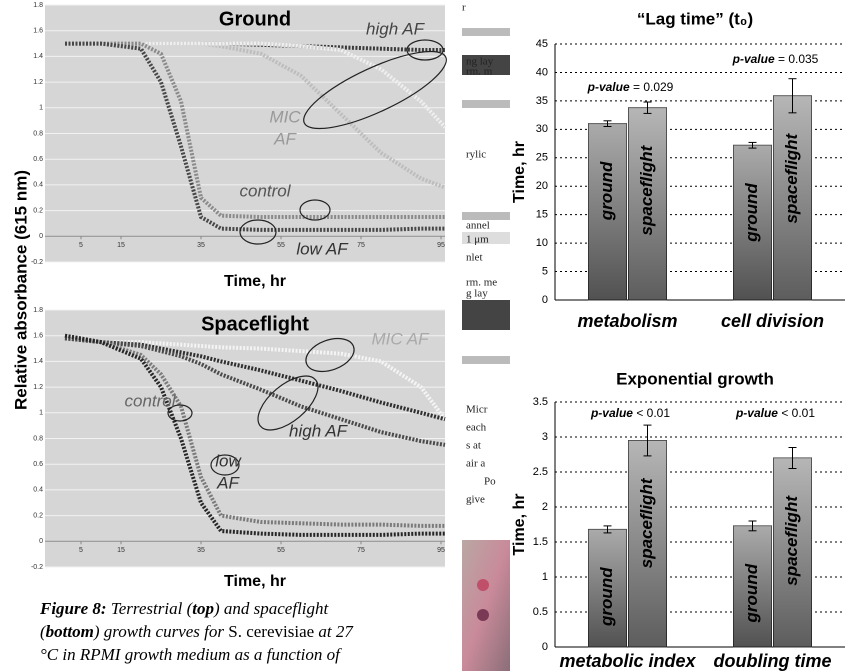 This screenshot has height=671, width=867. Describe the element at coordinates (255, 19) in the screenshot. I see `chart-title: Ground` at that location.